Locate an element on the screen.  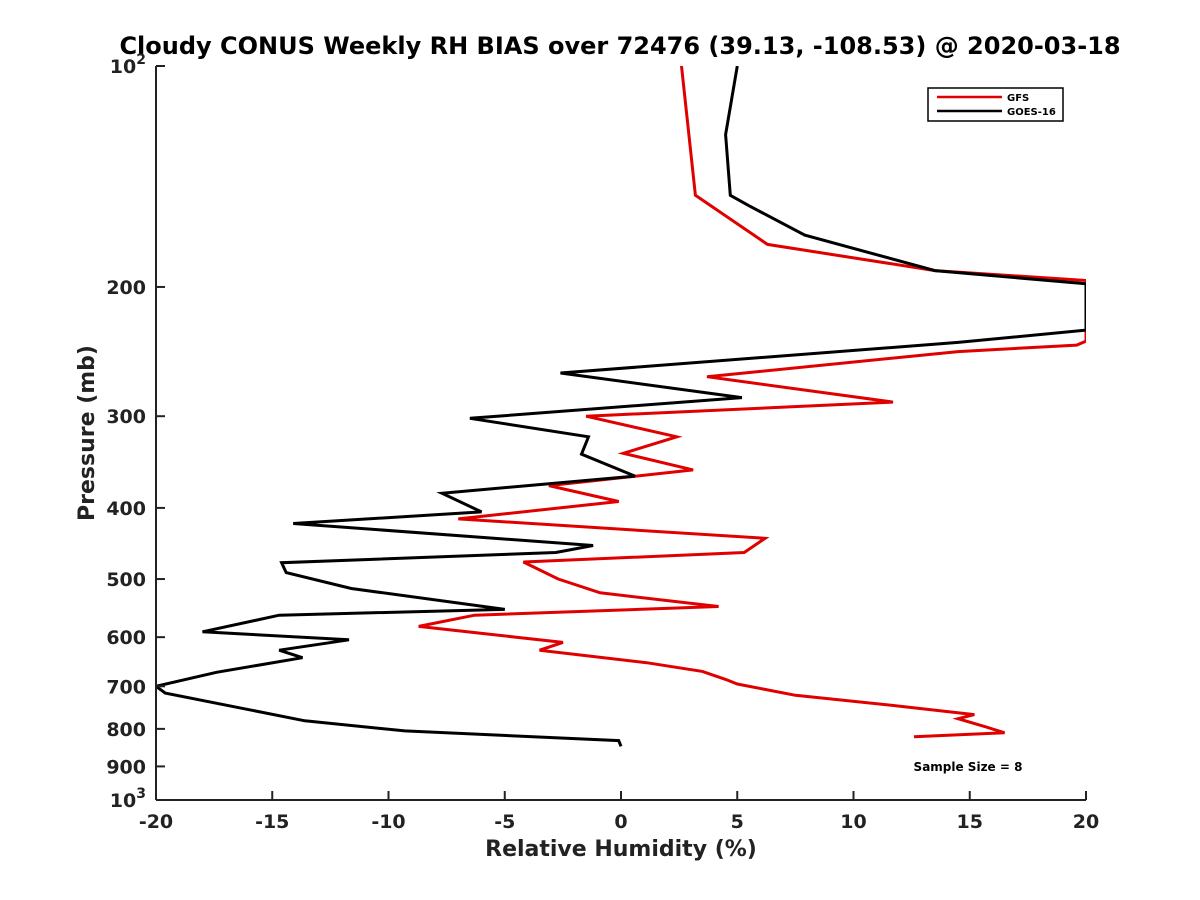
legend: GFS GOES-16 is located at coordinates (995, 104).